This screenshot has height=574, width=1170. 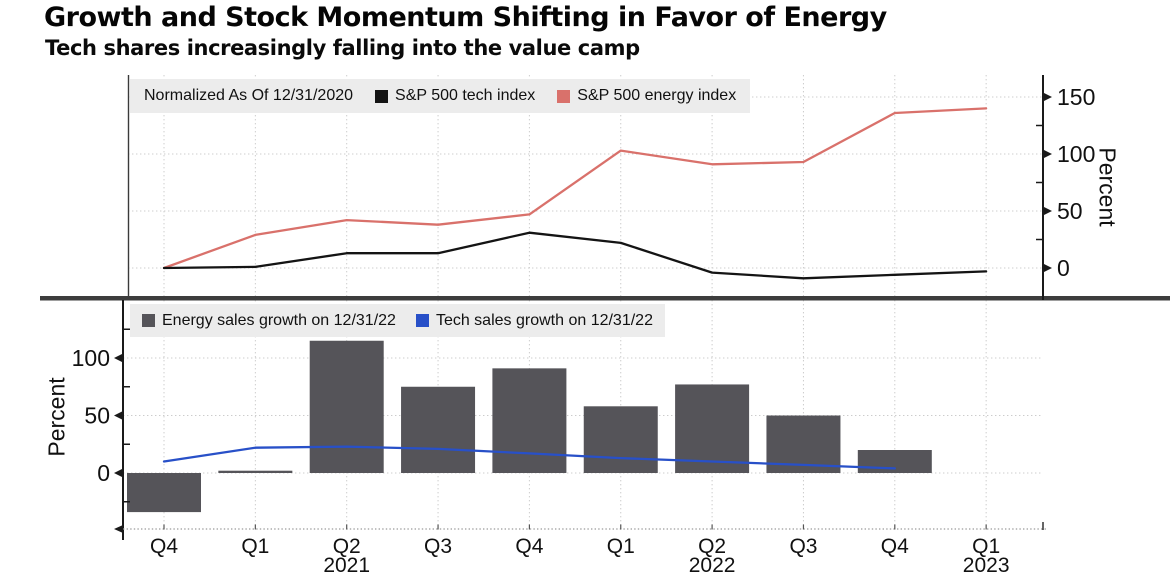 I want to click on top-y-tick-label: 150, so click(x=1076, y=97).